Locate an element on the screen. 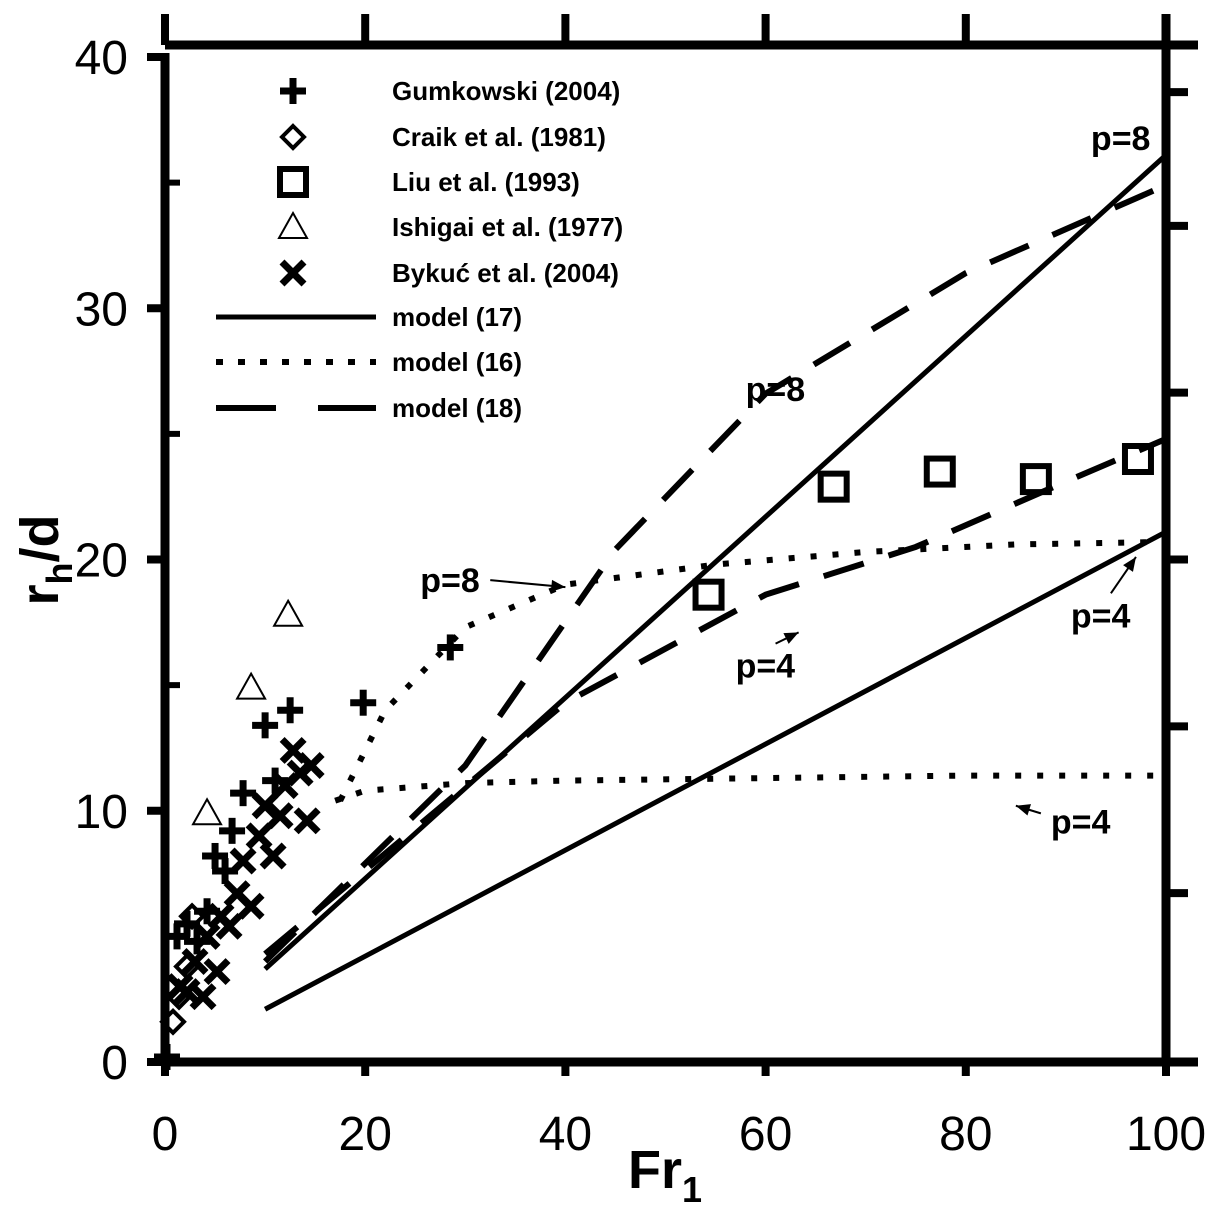 The width and height of the screenshot is (1212, 1205). x-tick-label: 0 is located at coordinates (165, 1134).